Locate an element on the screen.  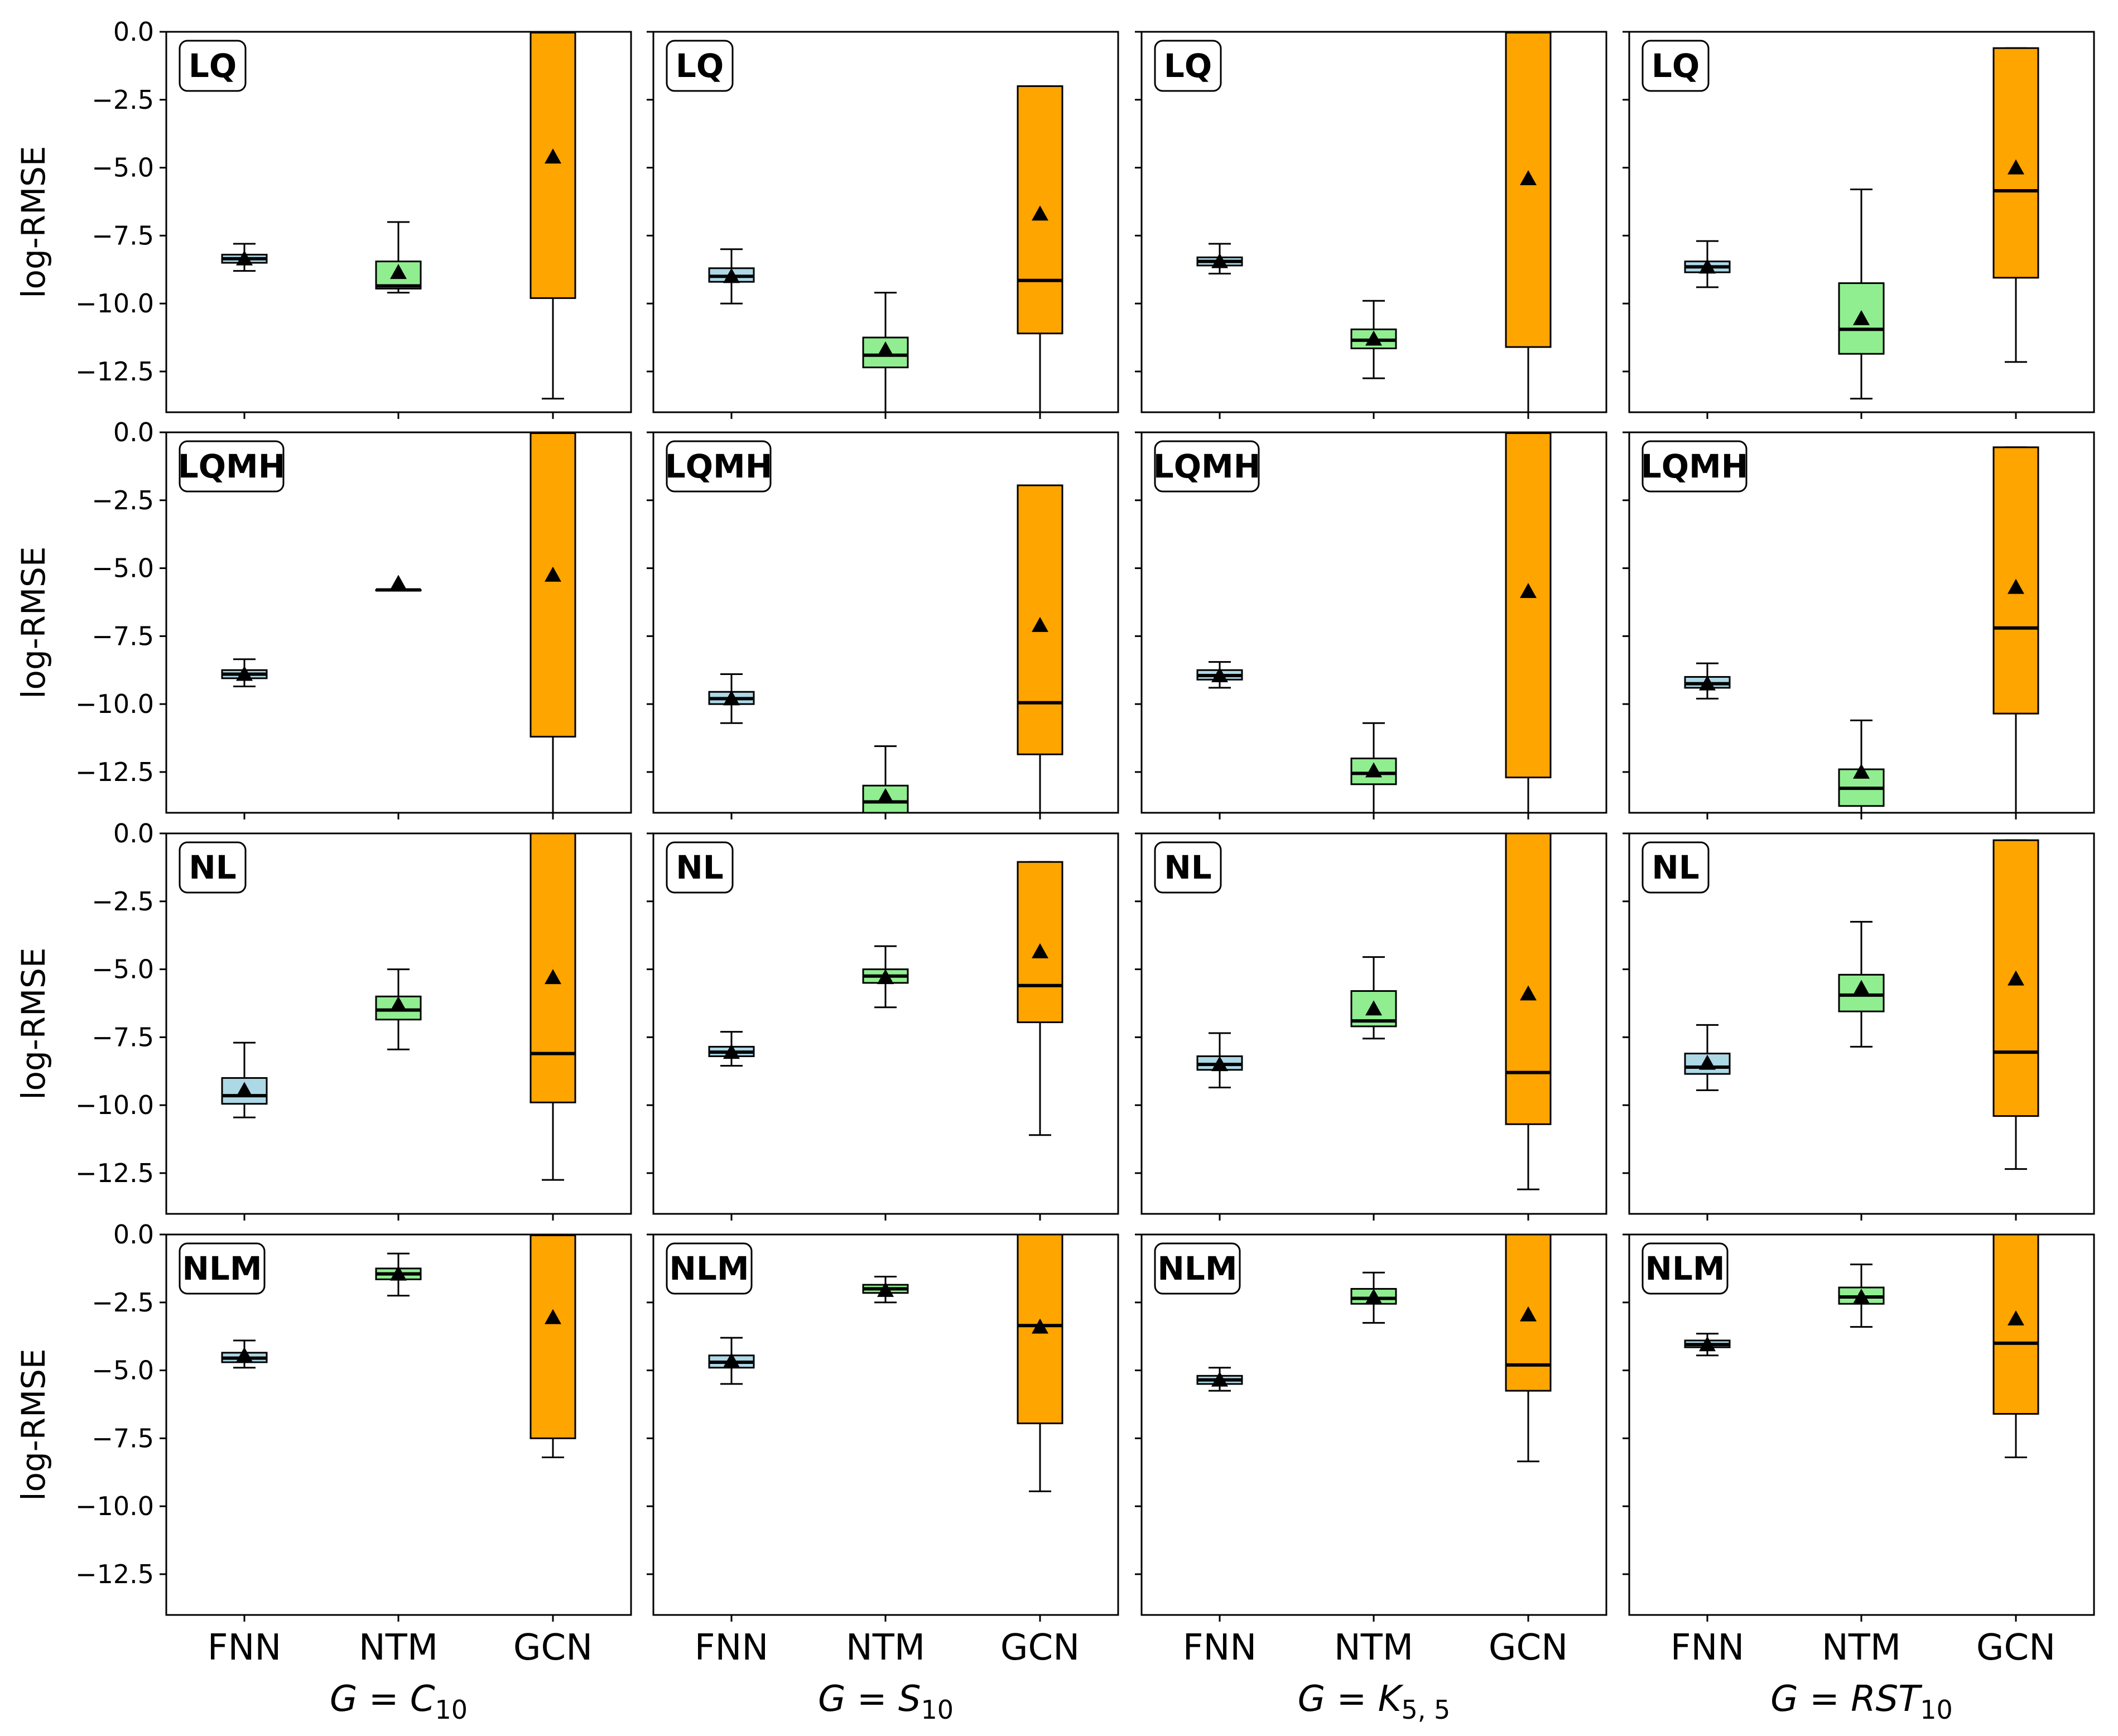
graph-label-col2: G = S10 is located at coordinates (886, 1702).